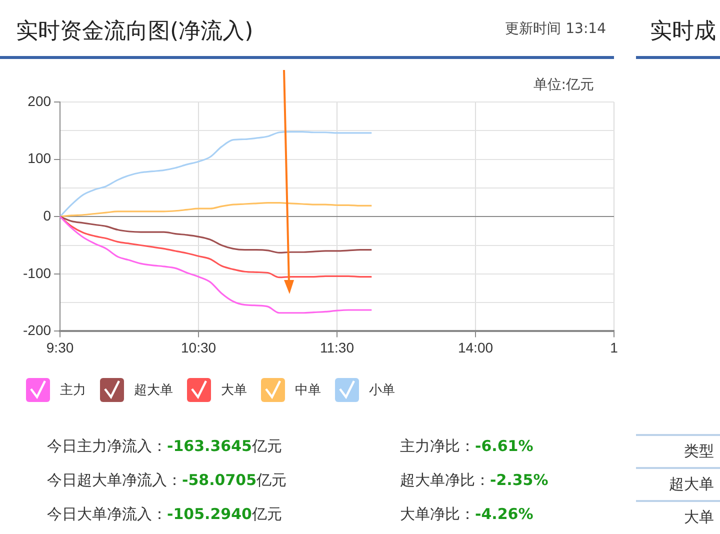  Describe the element at coordinates (167, 480) in the screenshot. I see `text: 今日超大单净流入：-58.0705亿元` at that location.